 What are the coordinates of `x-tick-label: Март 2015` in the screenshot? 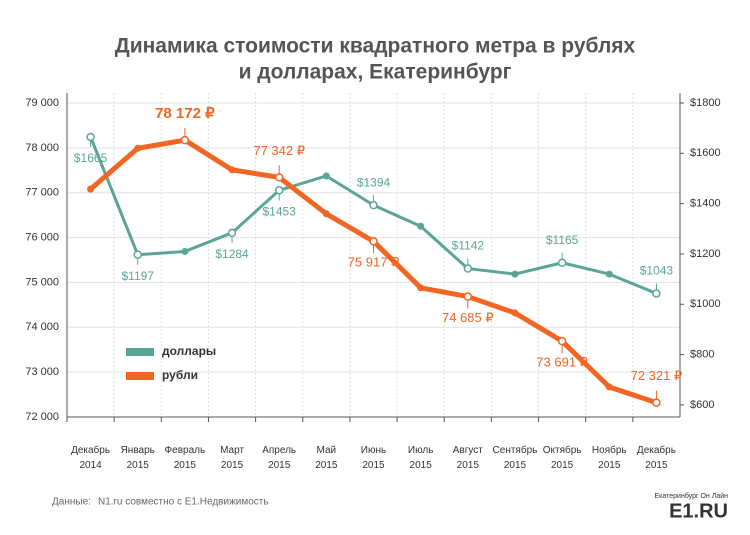 It's located at (232, 458).